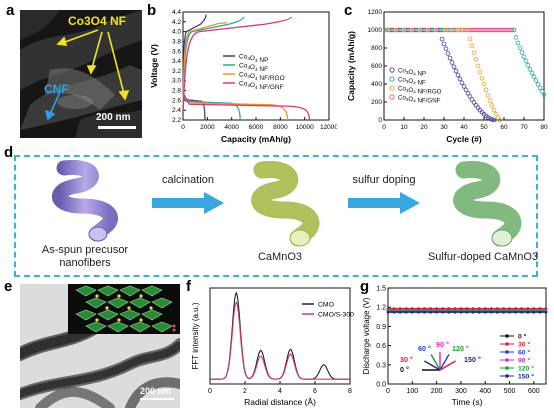 Image resolution: width=554 pixels, height=416 pixels. What do you see at coordinates (381, 308) in the screenshot?
I see `y-tick-label-g: 1.2` at bounding box center [381, 308].